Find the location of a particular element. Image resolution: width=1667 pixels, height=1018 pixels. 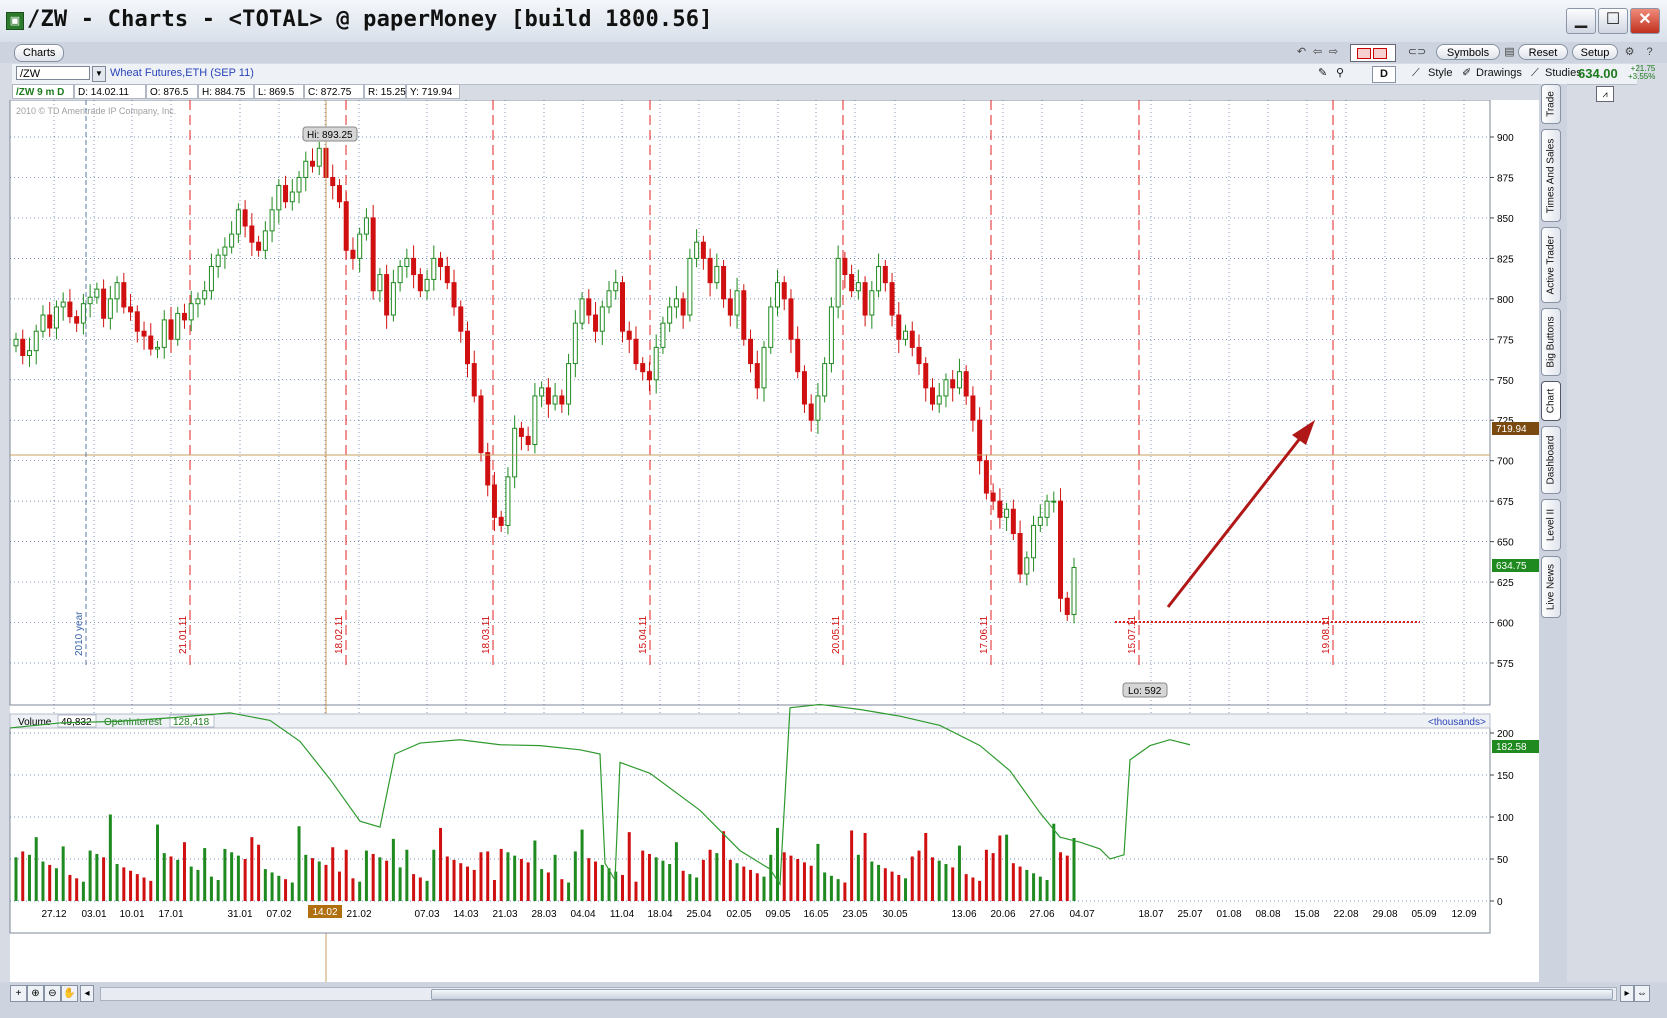

setup-button: Setup is located at coordinates (1595, 52).